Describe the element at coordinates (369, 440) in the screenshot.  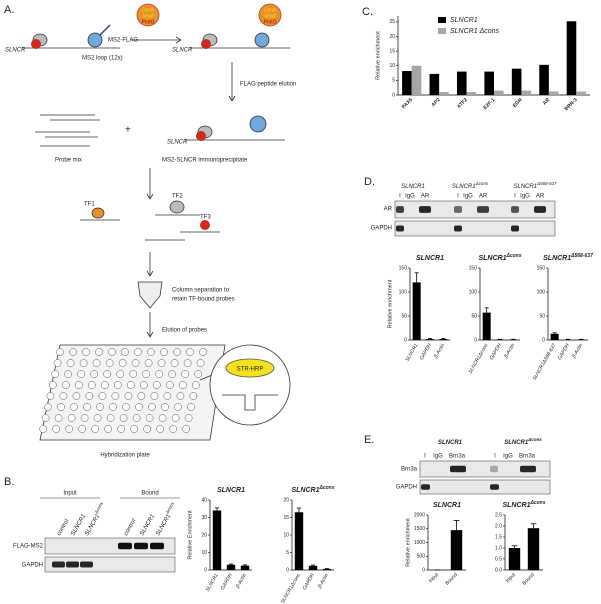
I see `panel-label: E.` at that location.